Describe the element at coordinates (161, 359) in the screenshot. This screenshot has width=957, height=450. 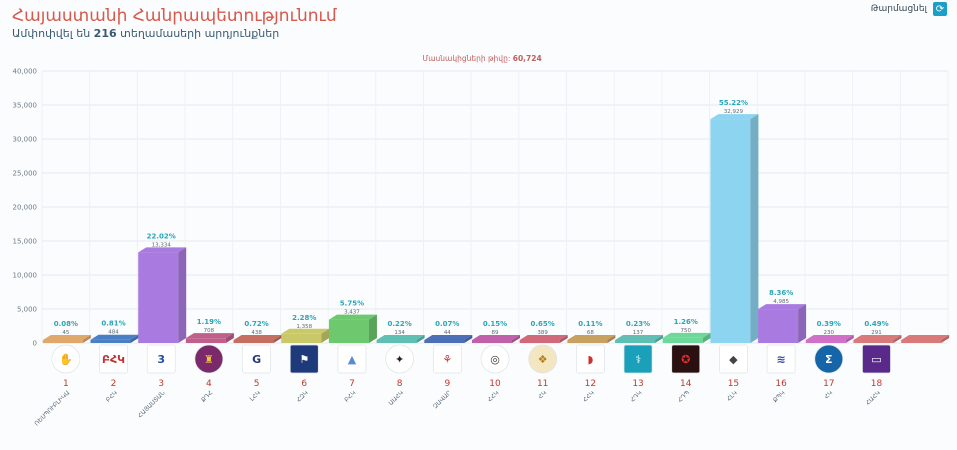
I see `party-3-logo` at that location.